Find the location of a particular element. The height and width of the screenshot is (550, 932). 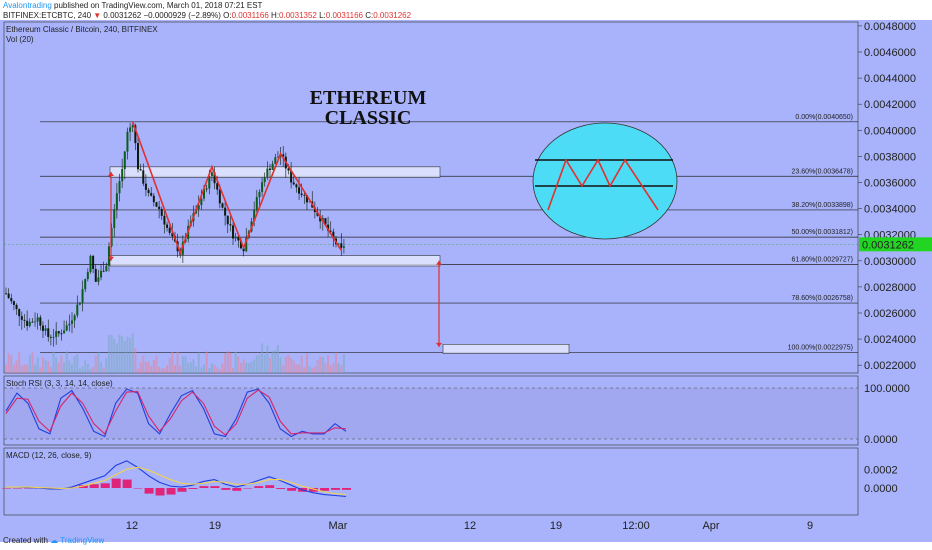

fib-label: 61.80%(0.0029727) is located at coordinates (823, 259).